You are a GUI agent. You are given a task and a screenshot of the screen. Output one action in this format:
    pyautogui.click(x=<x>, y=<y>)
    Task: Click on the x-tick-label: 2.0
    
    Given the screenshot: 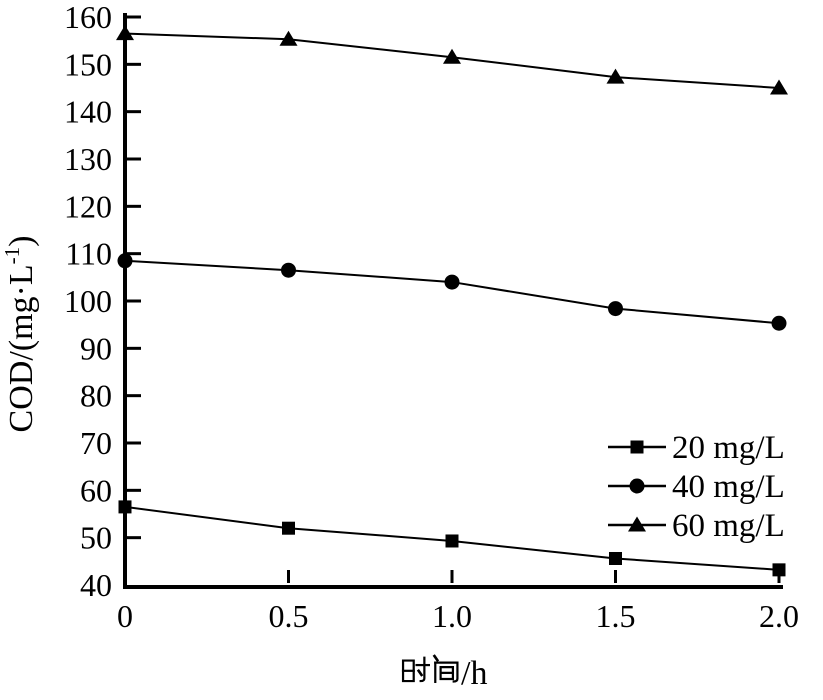 What is the action you would take?
    pyautogui.click(x=779, y=616)
    